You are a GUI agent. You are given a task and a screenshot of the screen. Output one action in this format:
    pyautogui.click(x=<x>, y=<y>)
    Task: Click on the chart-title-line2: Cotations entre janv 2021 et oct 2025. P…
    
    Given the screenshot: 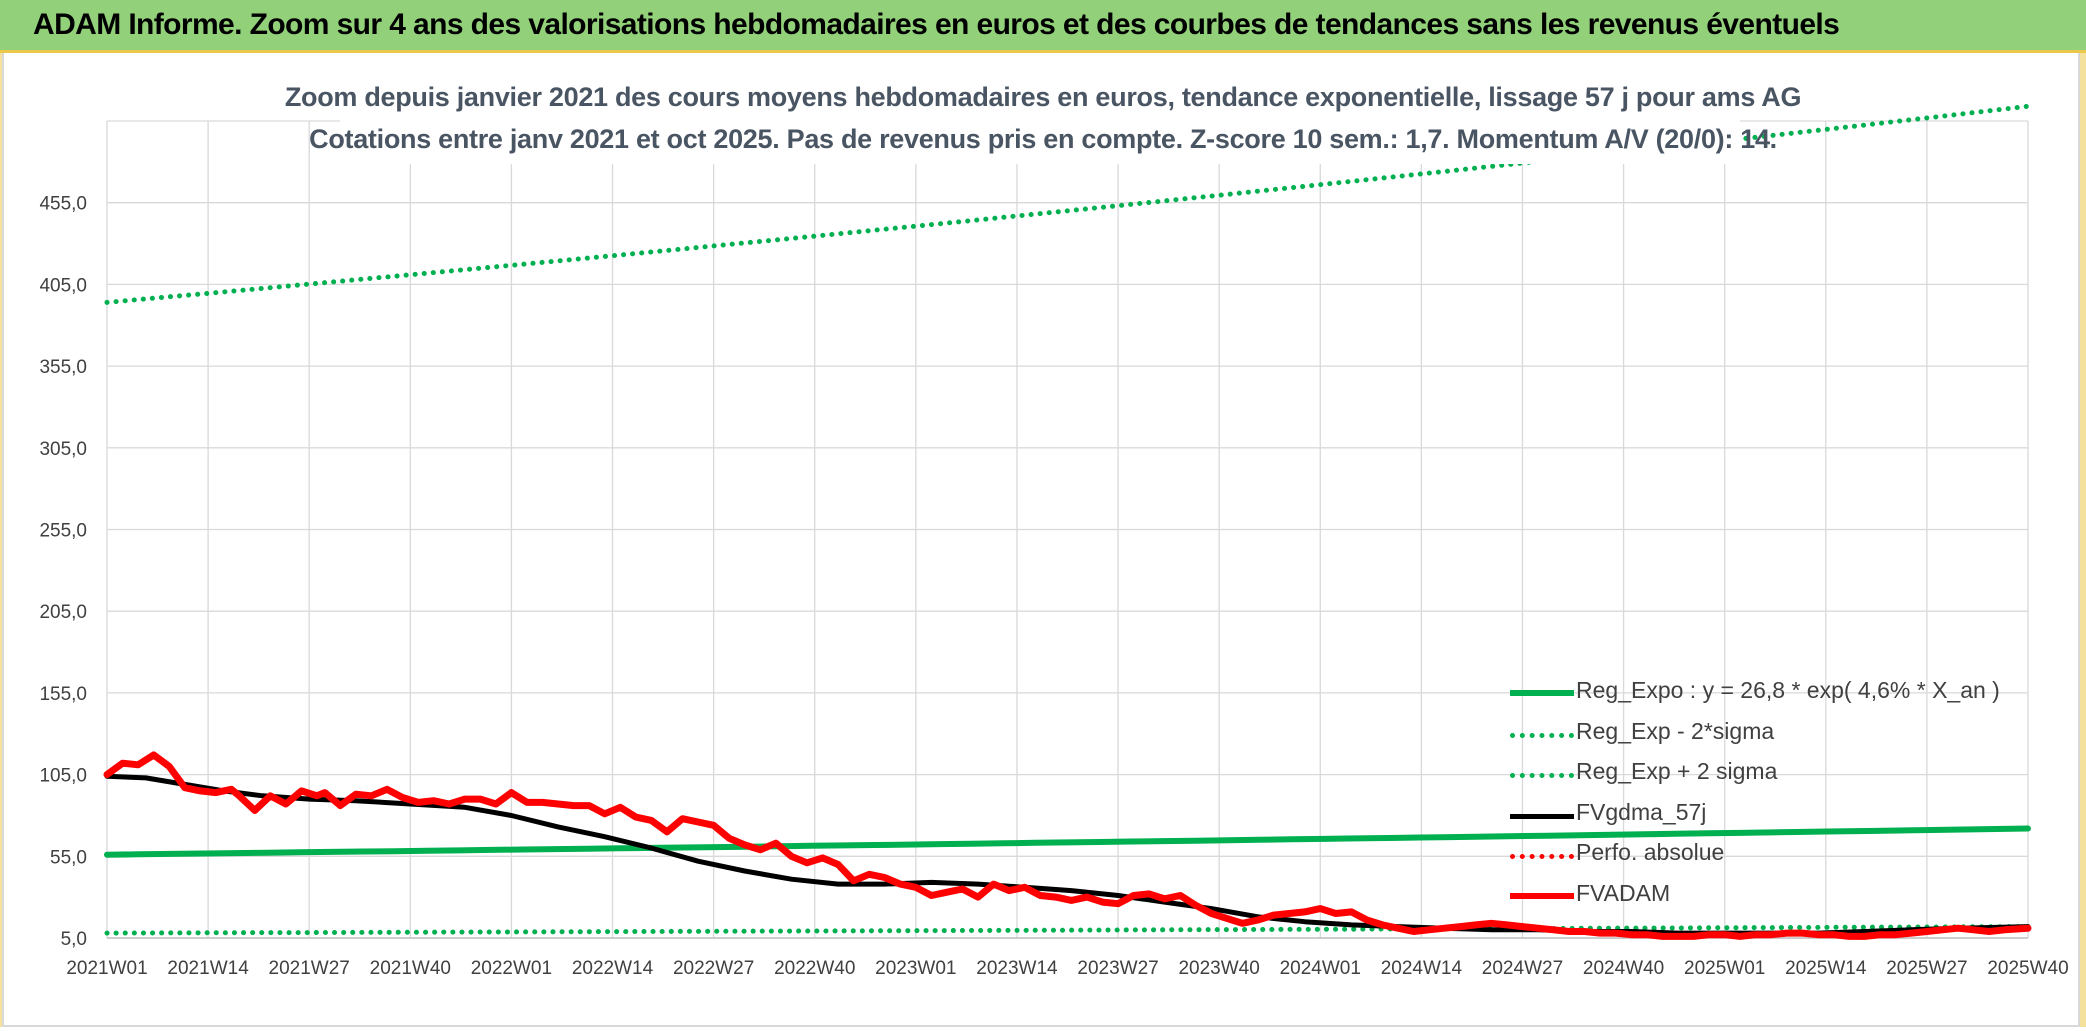 What is the action you would take?
    pyautogui.click(x=1043, y=139)
    